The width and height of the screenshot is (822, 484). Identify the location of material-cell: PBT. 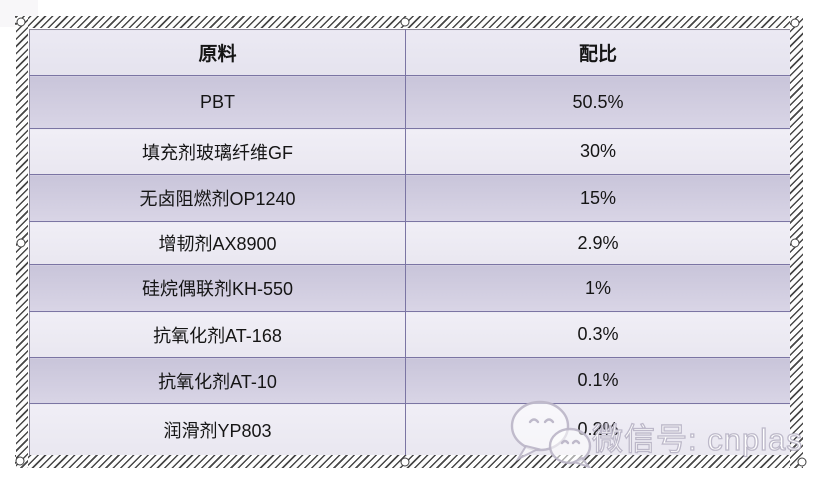
(217, 102).